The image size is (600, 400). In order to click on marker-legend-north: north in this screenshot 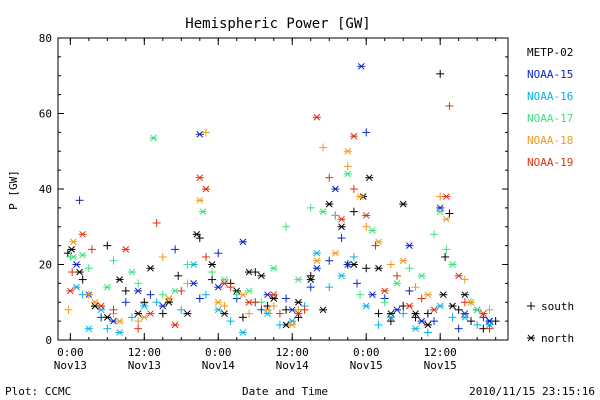, I will do `click(550, 338)`.